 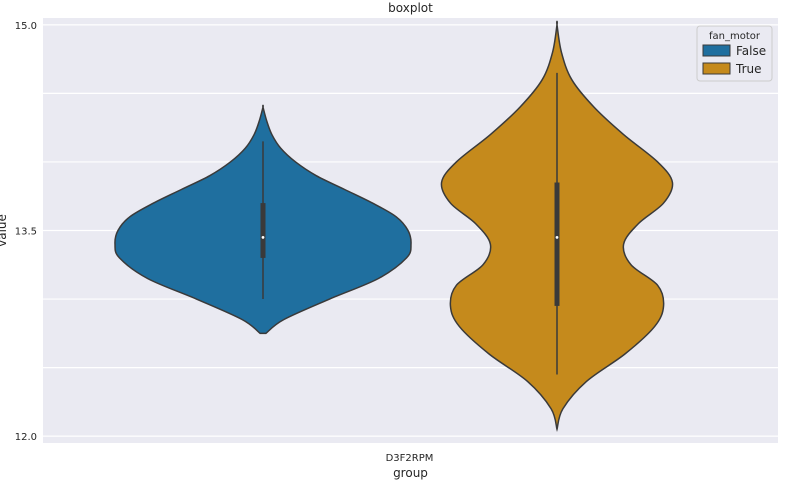 What do you see at coordinates (4, 230) in the screenshot?
I see `y-axis-label: value` at bounding box center [4, 230].